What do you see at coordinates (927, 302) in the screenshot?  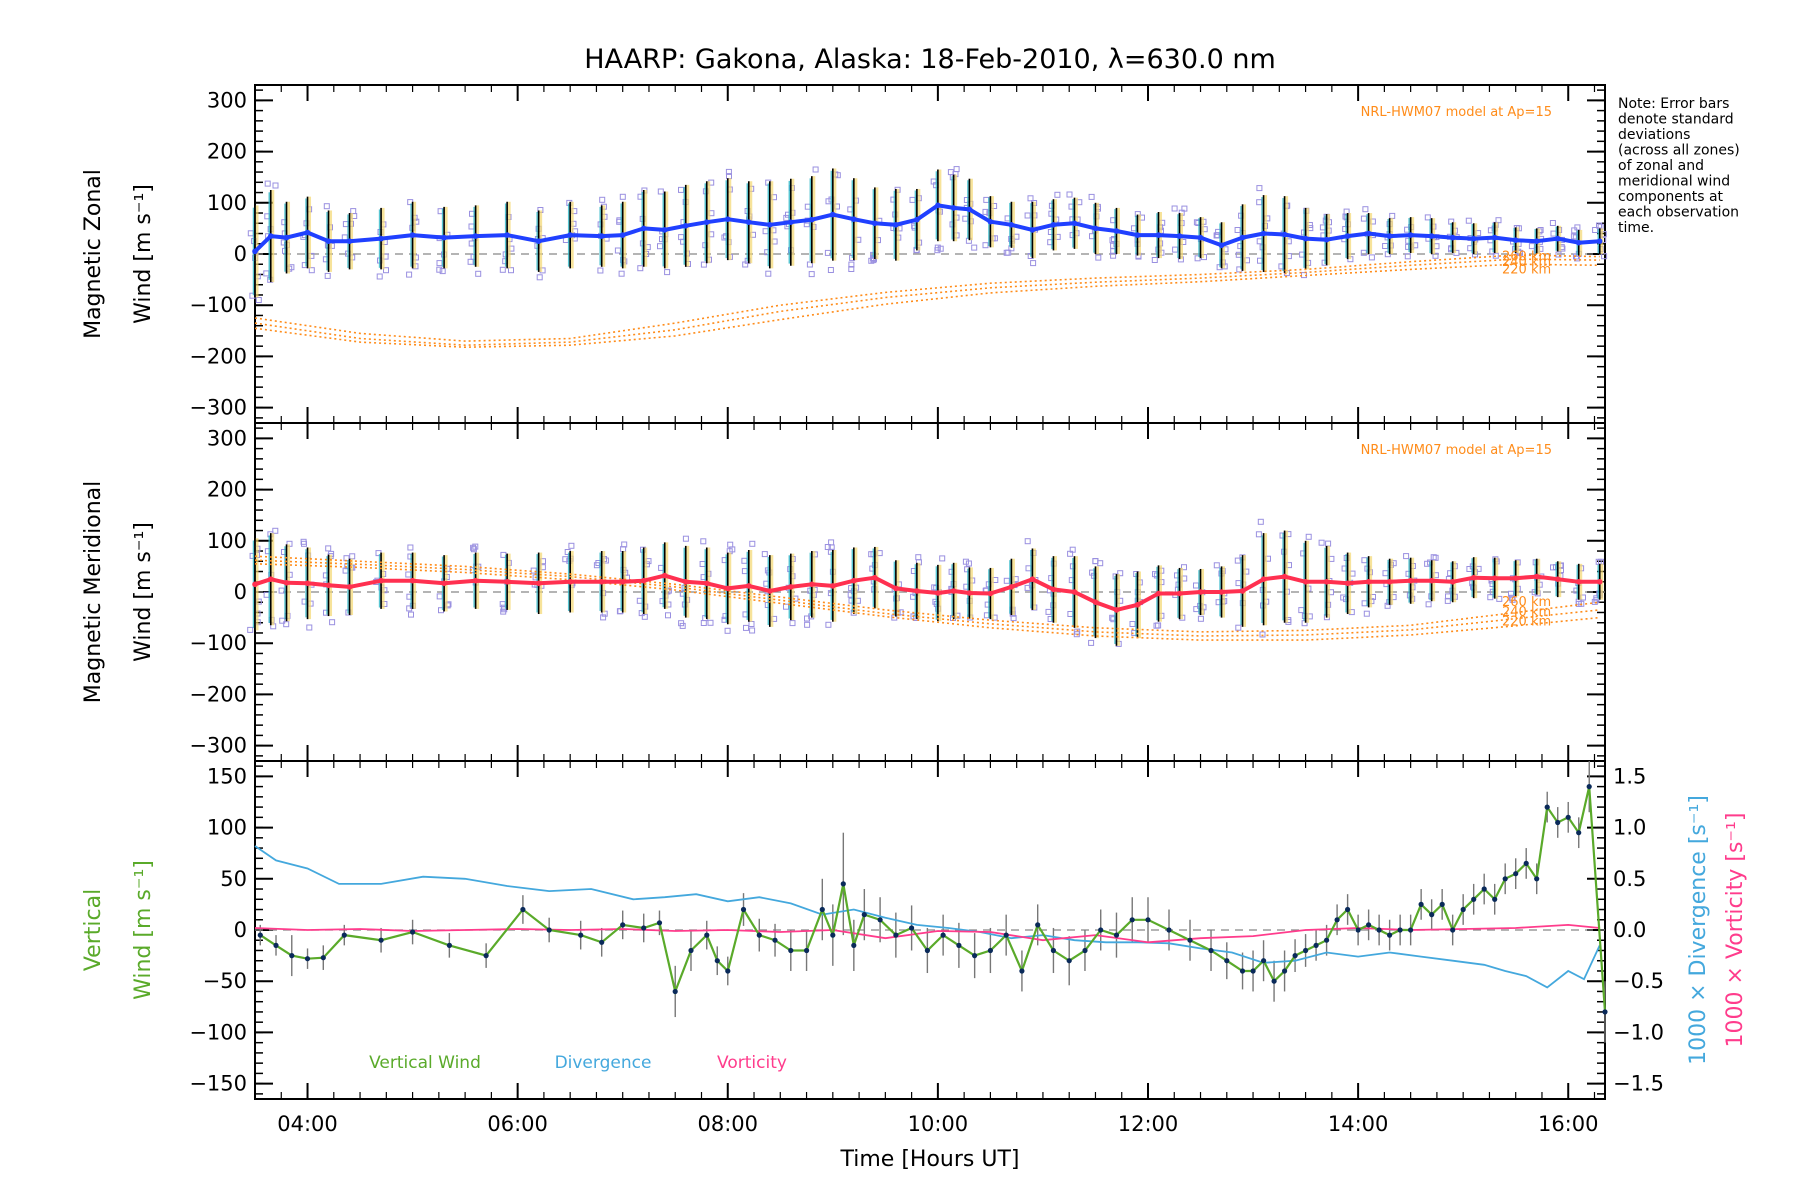 I see `zonal-model-curve` at bounding box center [927, 302].